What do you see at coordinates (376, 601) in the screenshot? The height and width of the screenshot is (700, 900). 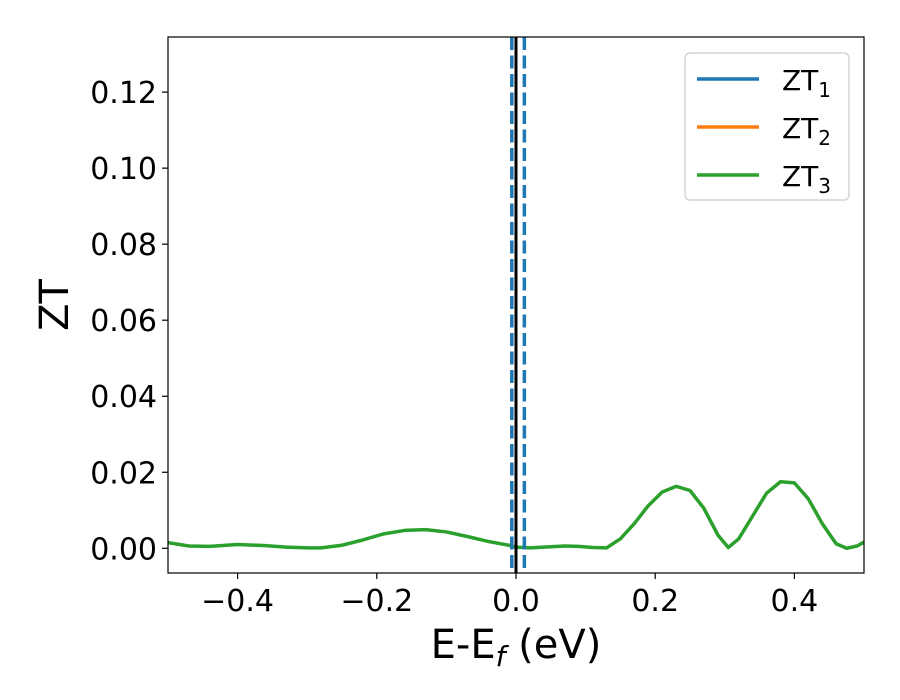 I see `x-tick-label: −0.2` at bounding box center [376, 601].